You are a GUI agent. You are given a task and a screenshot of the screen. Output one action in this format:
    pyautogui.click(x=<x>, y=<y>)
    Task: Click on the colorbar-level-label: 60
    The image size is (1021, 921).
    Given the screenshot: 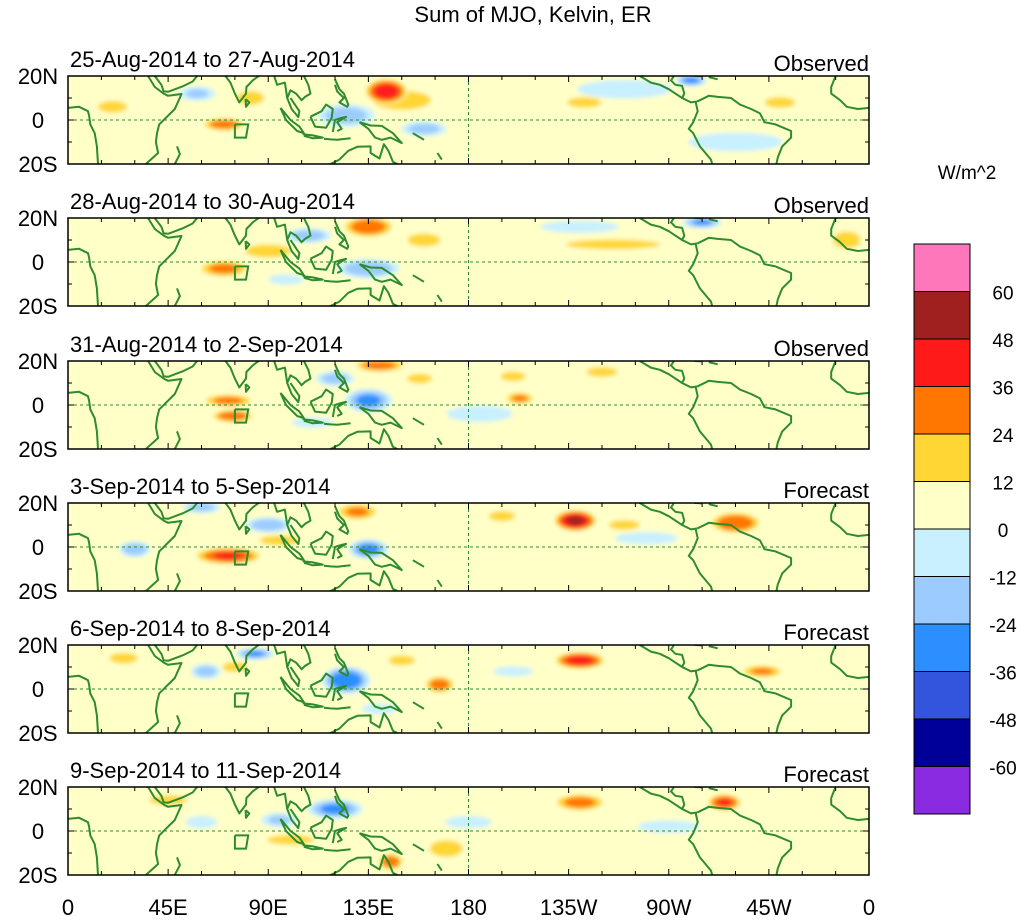 What is the action you would take?
    pyautogui.click(x=1002, y=294)
    